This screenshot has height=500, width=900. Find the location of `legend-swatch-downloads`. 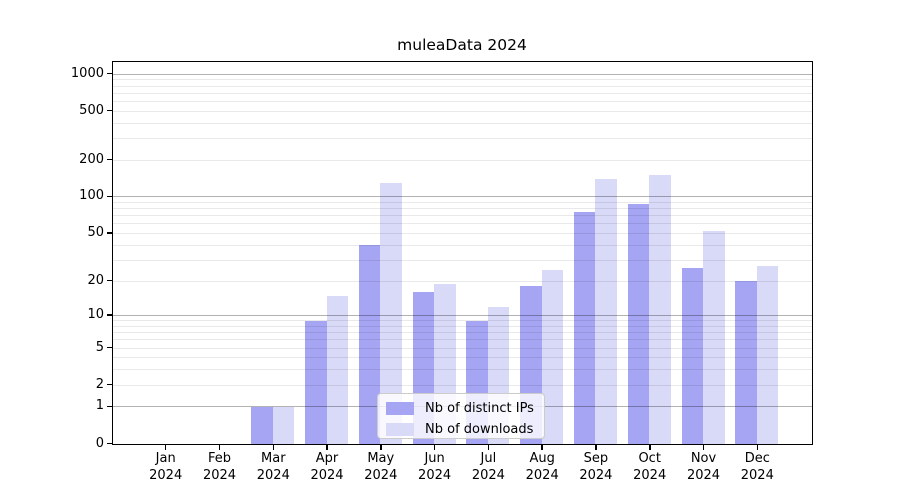

legend-swatch-downloads is located at coordinates (400, 429).